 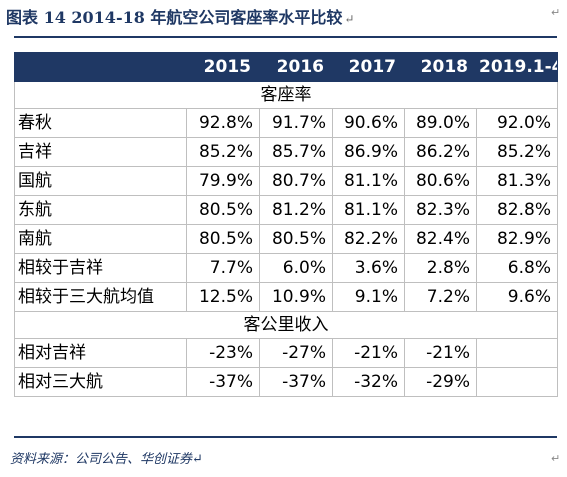 I want to click on header-cell-2018: 2018, so click(x=440, y=67).